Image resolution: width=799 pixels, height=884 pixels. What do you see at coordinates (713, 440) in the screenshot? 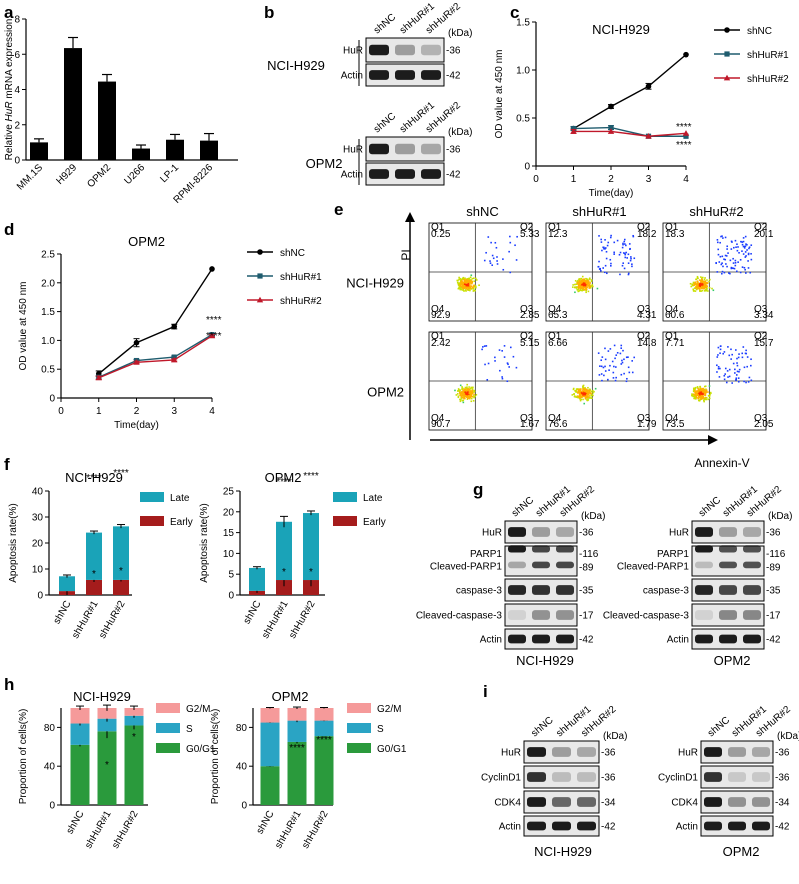
I see `annexin-arrowhead` at bounding box center [713, 440].